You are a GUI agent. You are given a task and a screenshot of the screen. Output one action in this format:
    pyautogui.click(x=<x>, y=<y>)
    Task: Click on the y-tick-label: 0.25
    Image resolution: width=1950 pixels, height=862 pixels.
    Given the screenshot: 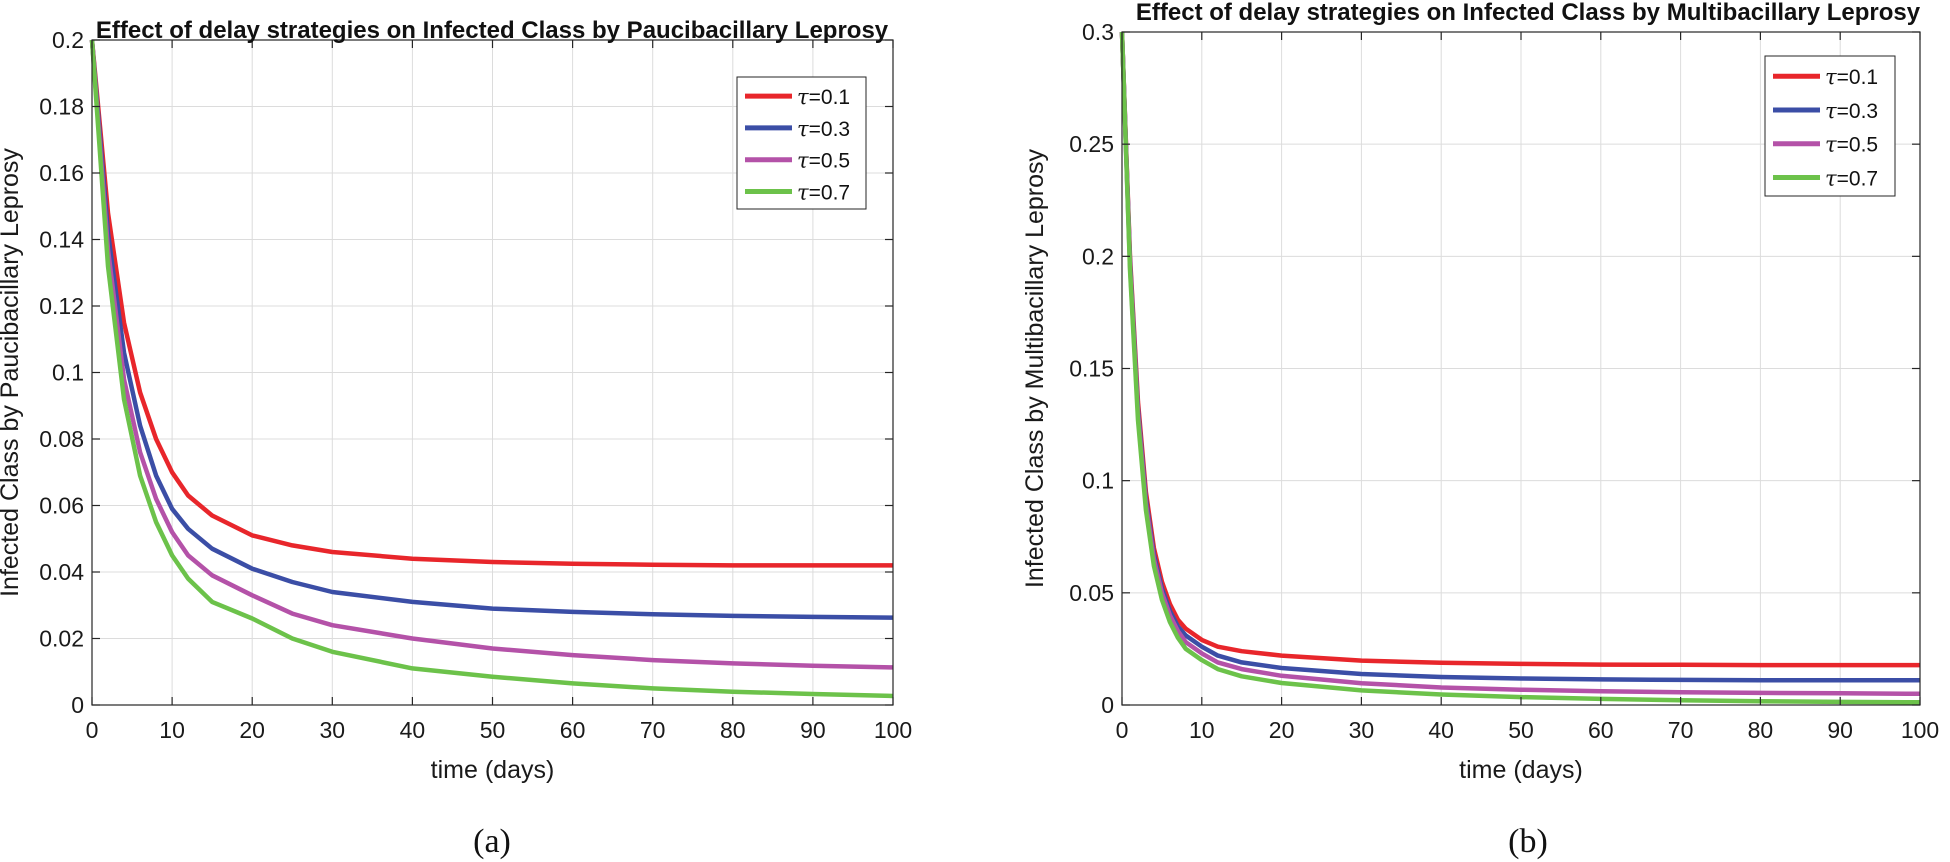 What is the action you would take?
    pyautogui.click(x=1091, y=144)
    